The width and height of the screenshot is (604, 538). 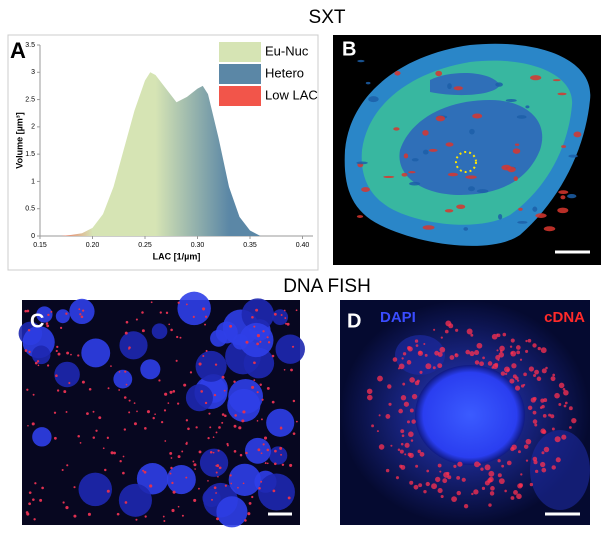 I want to click on x-tick-label: 0.20, so click(x=93, y=245).